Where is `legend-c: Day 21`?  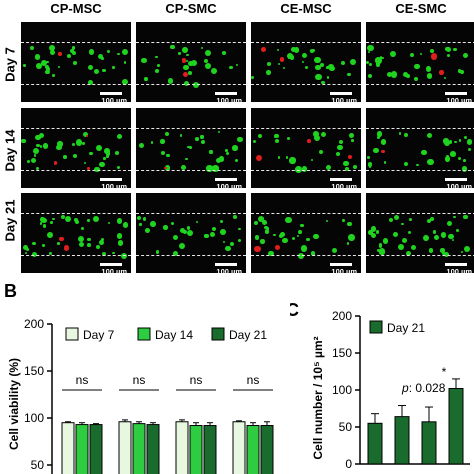 legend-c: Day 21 is located at coordinates (397, 327).